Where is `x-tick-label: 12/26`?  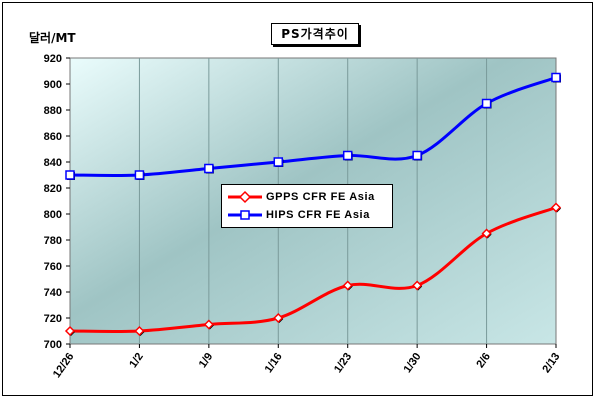 x-tick-label: 12/26 is located at coordinates (64, 365).